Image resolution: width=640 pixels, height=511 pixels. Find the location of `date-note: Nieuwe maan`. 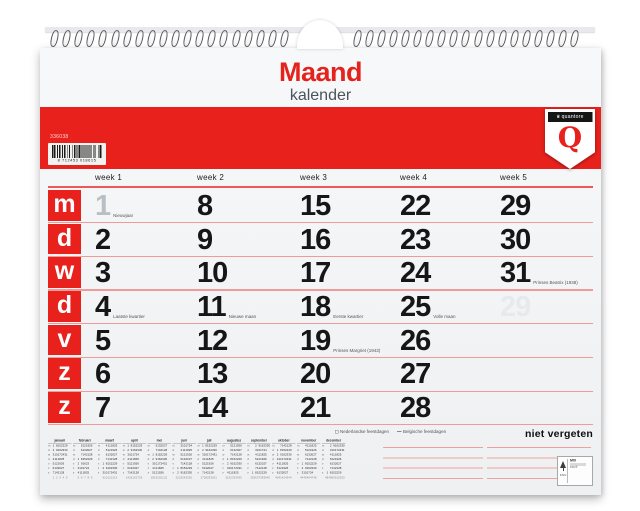

date-note: Nieuwe maan is located at coordinates (242, 317).